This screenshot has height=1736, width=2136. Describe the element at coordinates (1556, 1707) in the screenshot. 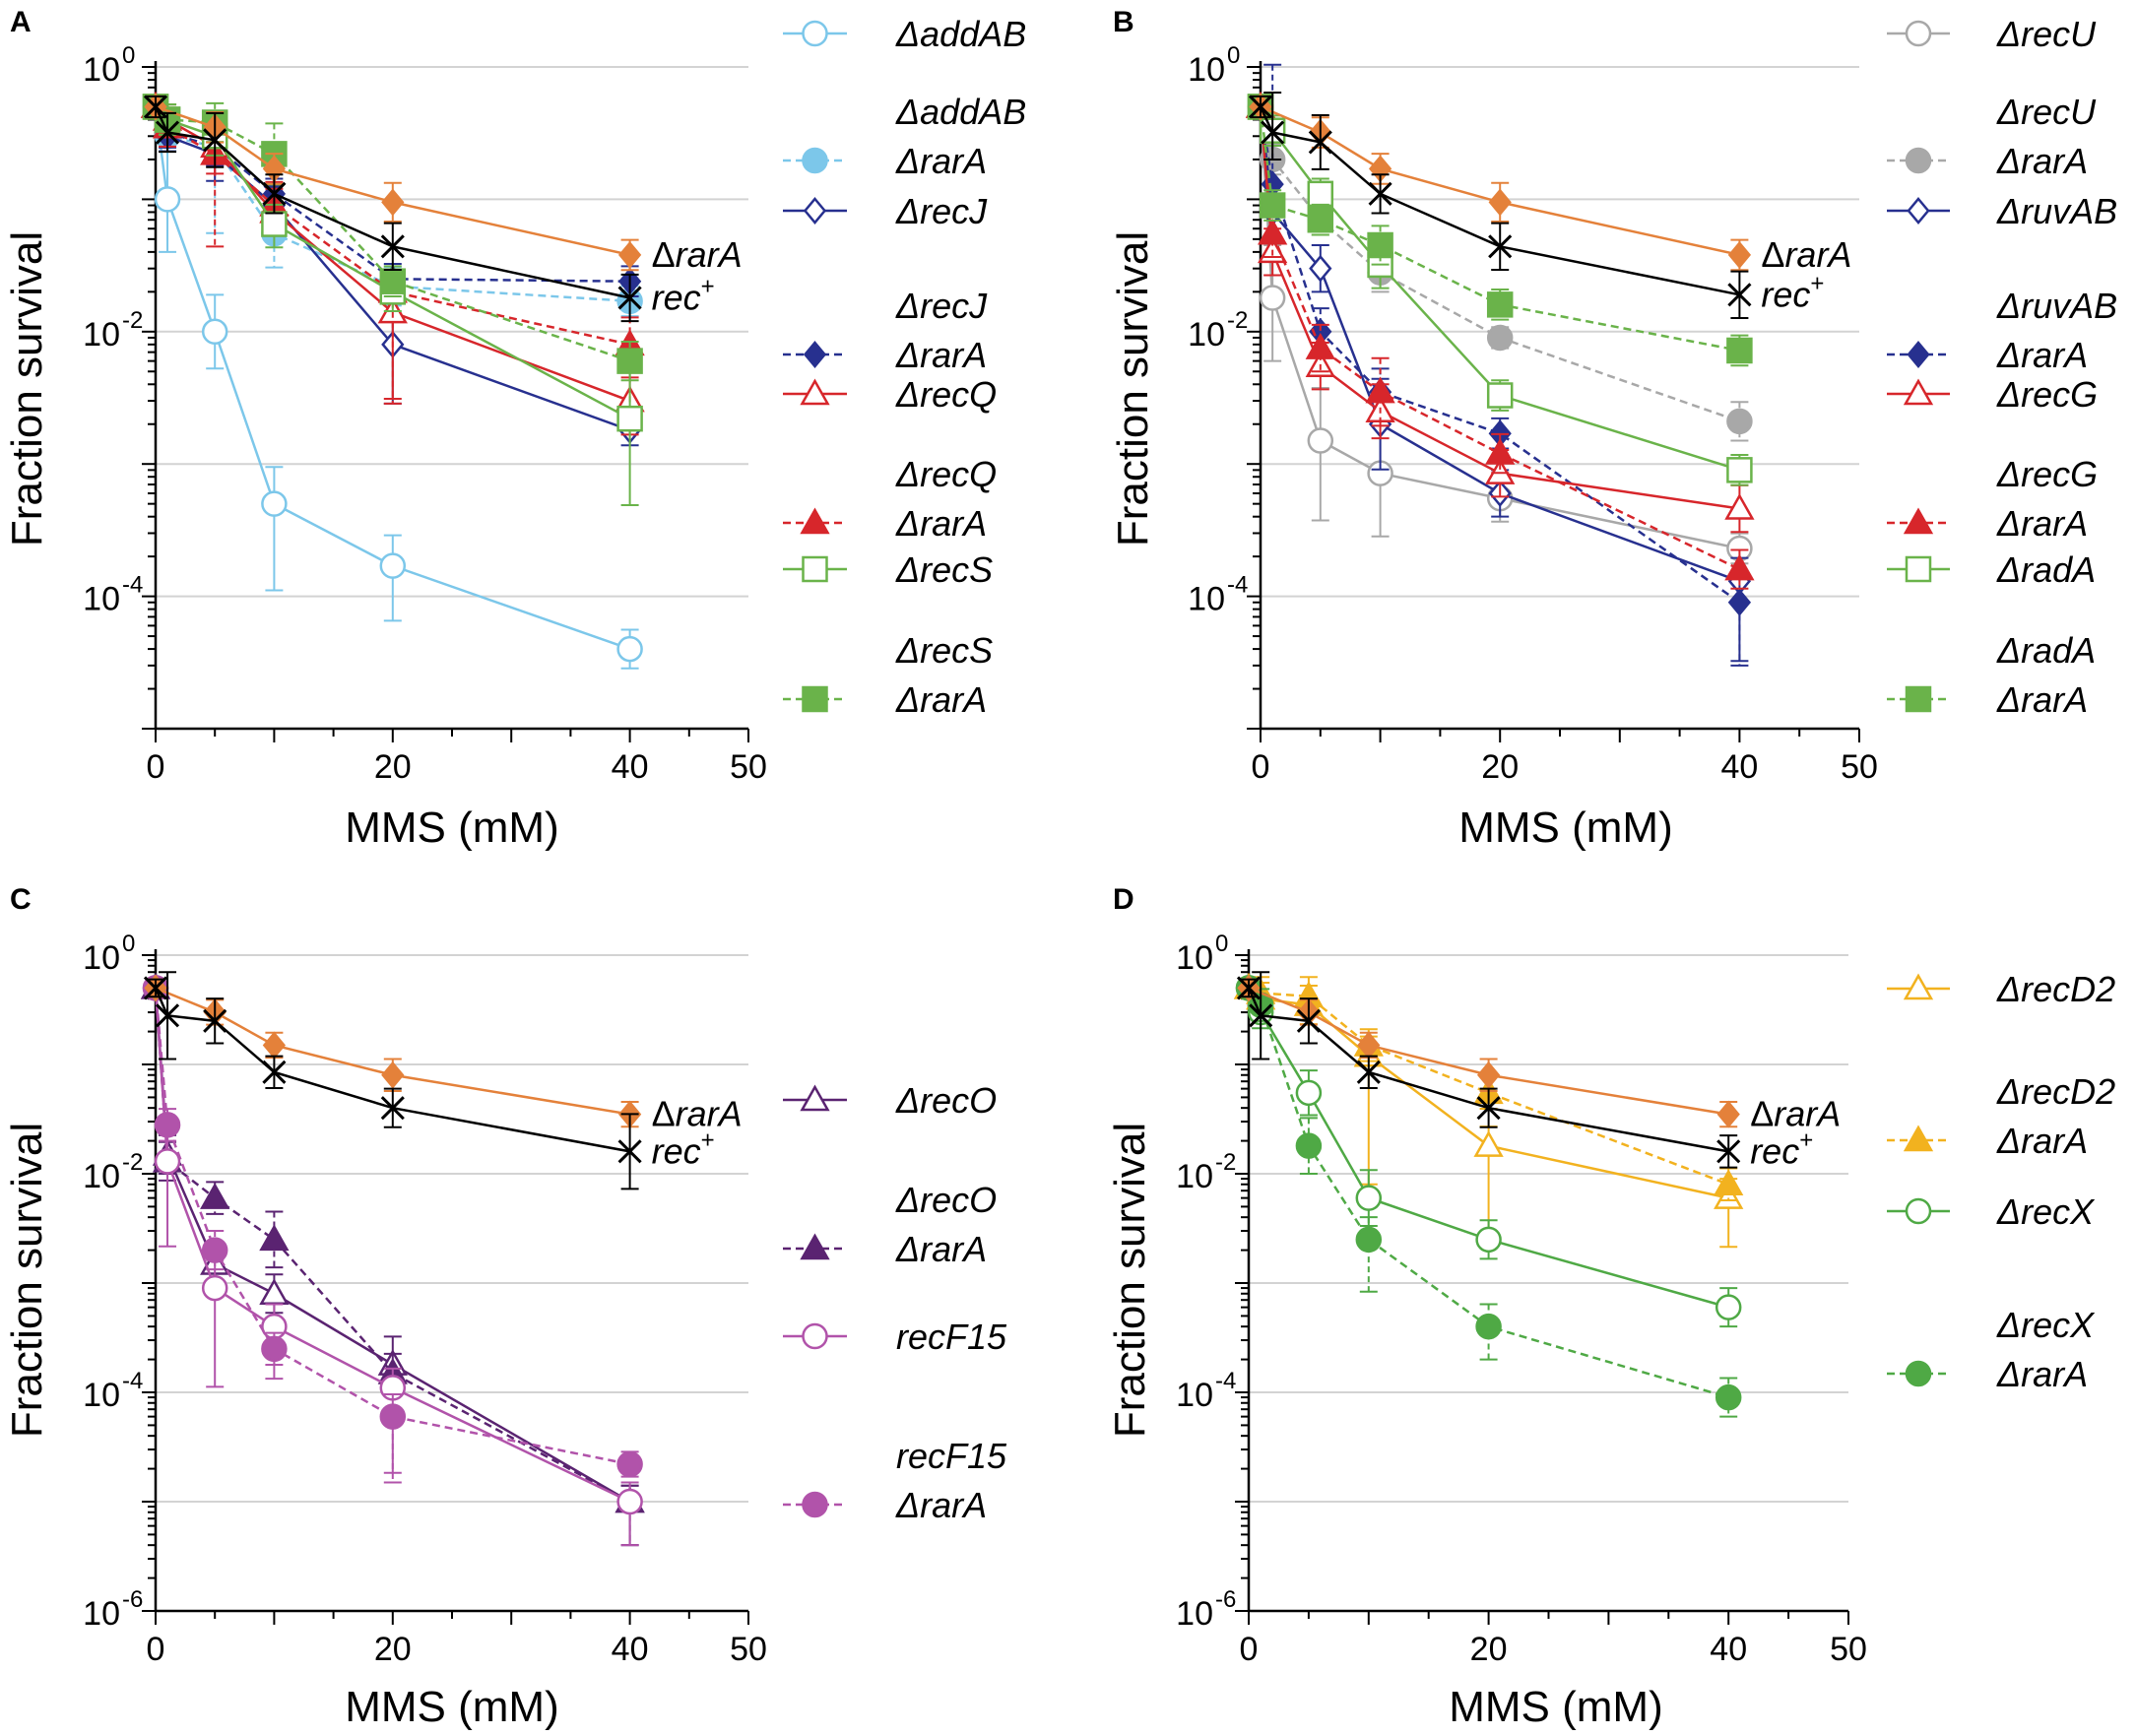

I see `x-axis-title: MMS (mM)` at that location.